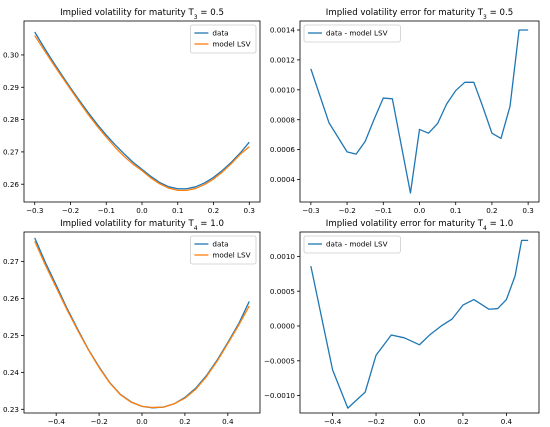 This screenshot has height=427, width=550. I want to click on y-tick-label: 0.0012, so click(282, 59).